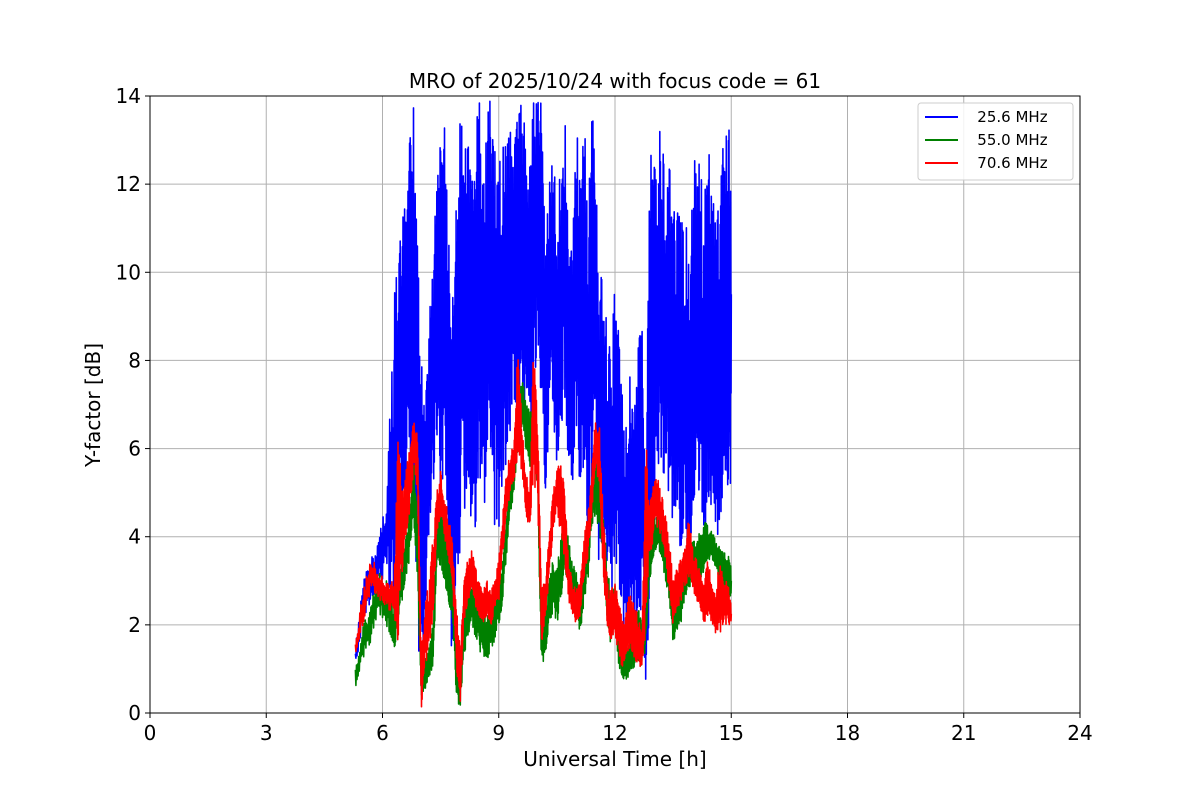  I want to click on x-tick-label: 18, so click(847, 733).